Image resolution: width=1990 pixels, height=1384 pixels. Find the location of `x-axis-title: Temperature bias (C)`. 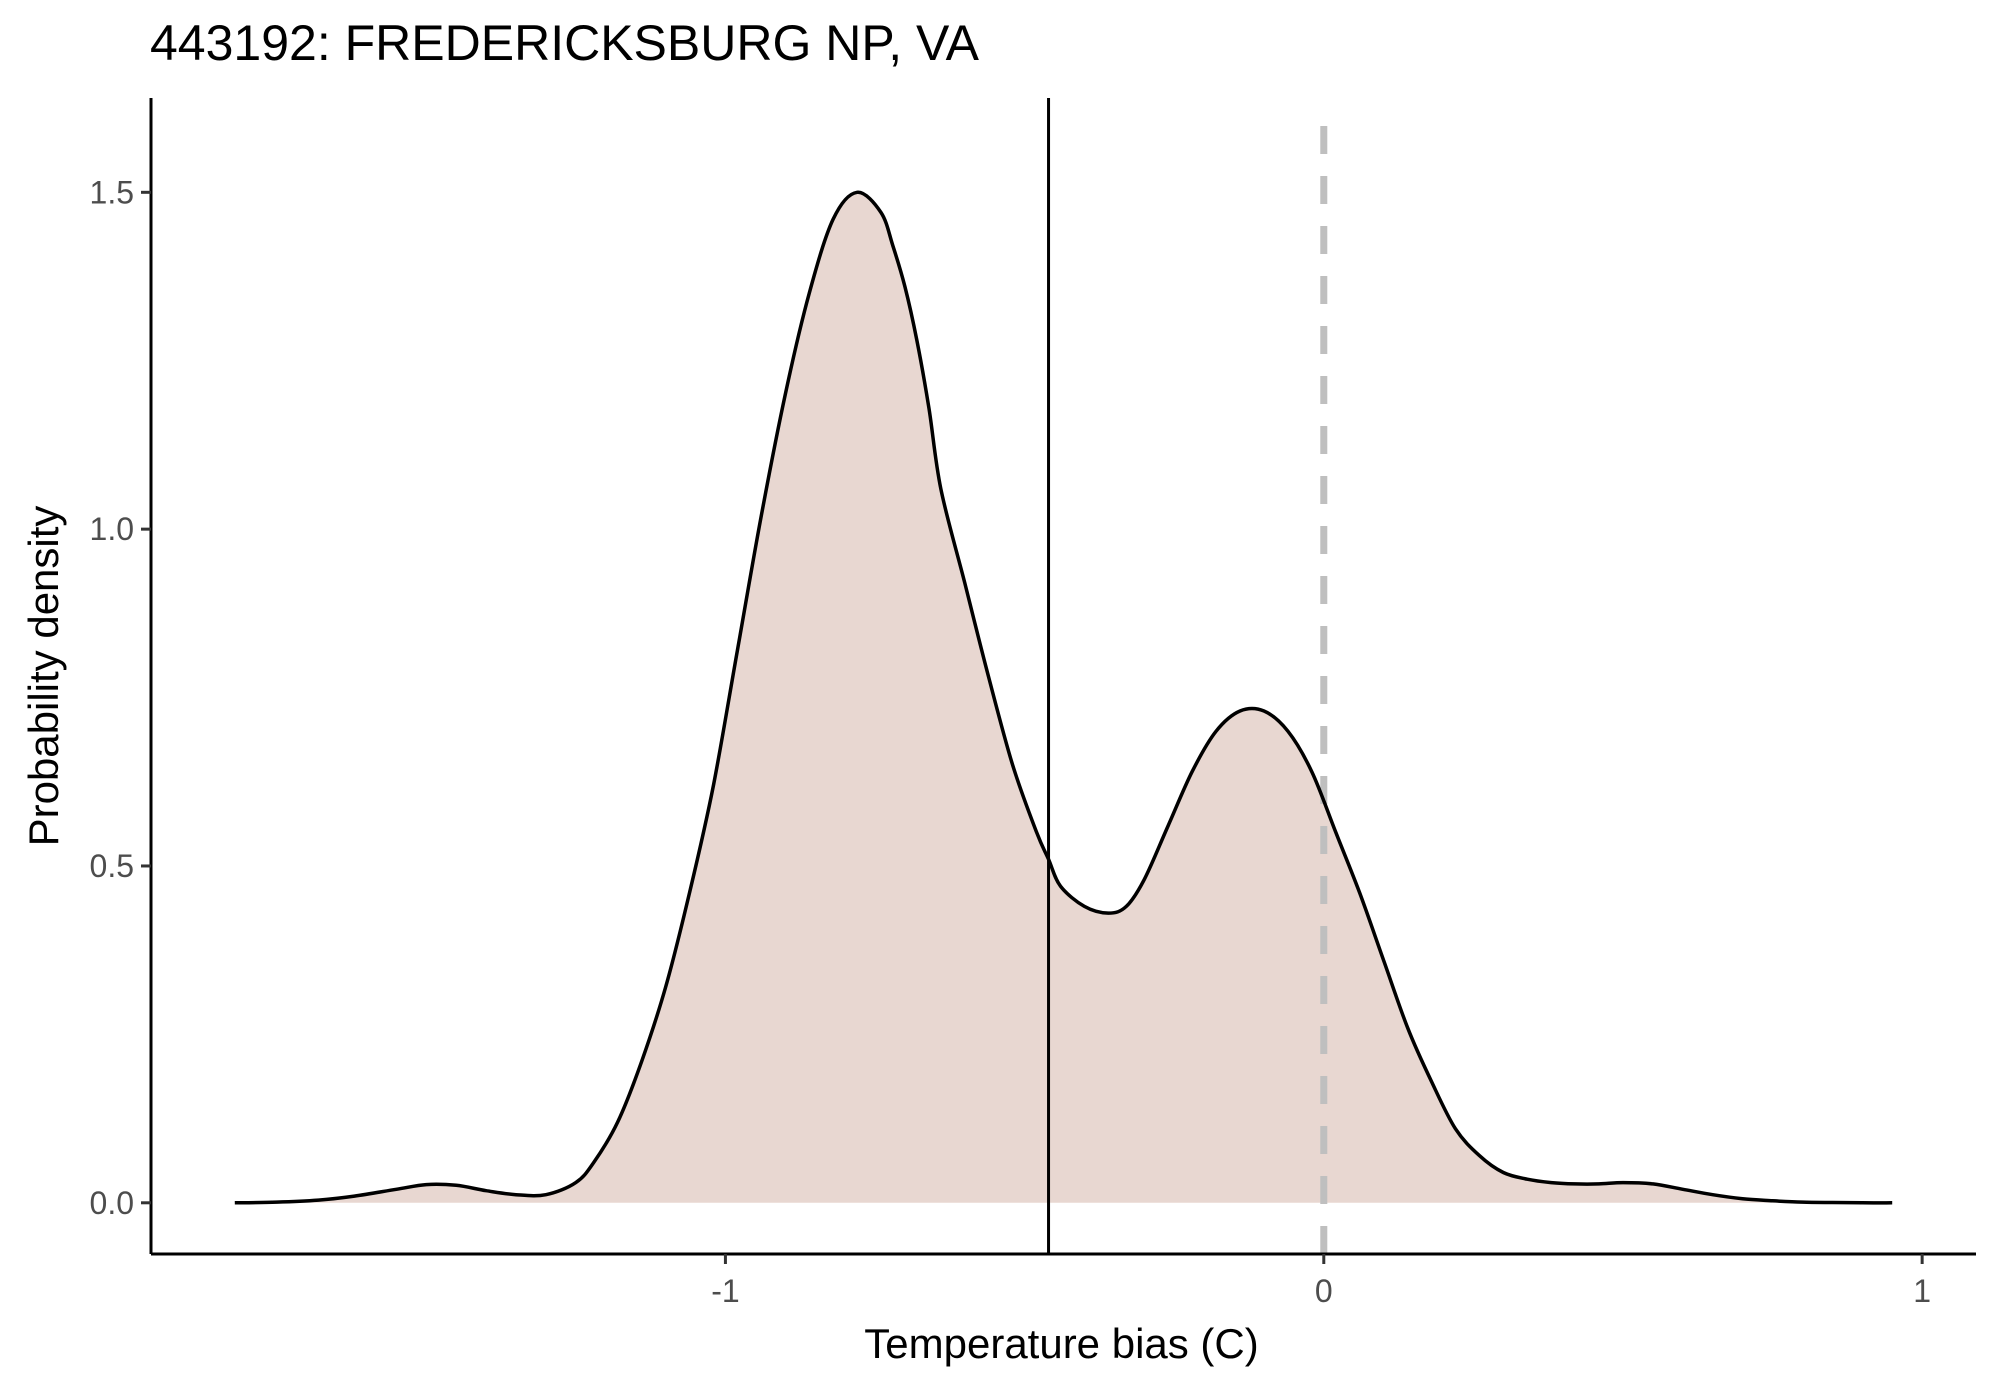

x-axis-title: Temperature bias (C) is located at coordinates (1061, 1343).